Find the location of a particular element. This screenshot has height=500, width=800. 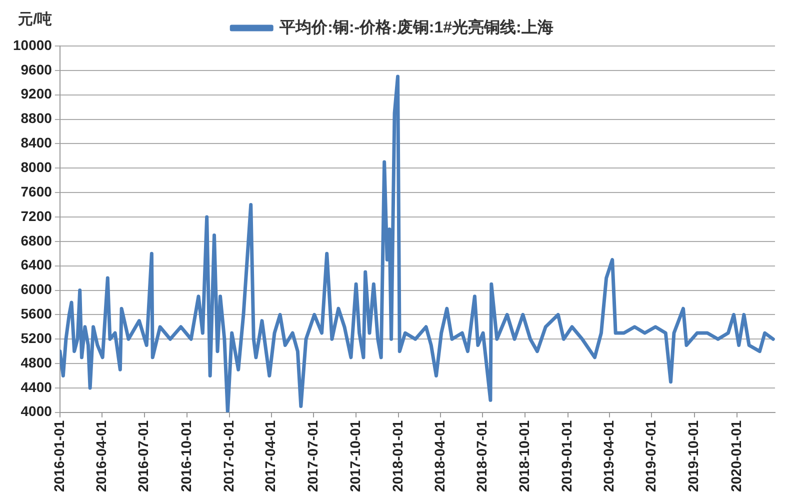

x-tick-label: 2016-07-01 is located at coordinates (143, 456).